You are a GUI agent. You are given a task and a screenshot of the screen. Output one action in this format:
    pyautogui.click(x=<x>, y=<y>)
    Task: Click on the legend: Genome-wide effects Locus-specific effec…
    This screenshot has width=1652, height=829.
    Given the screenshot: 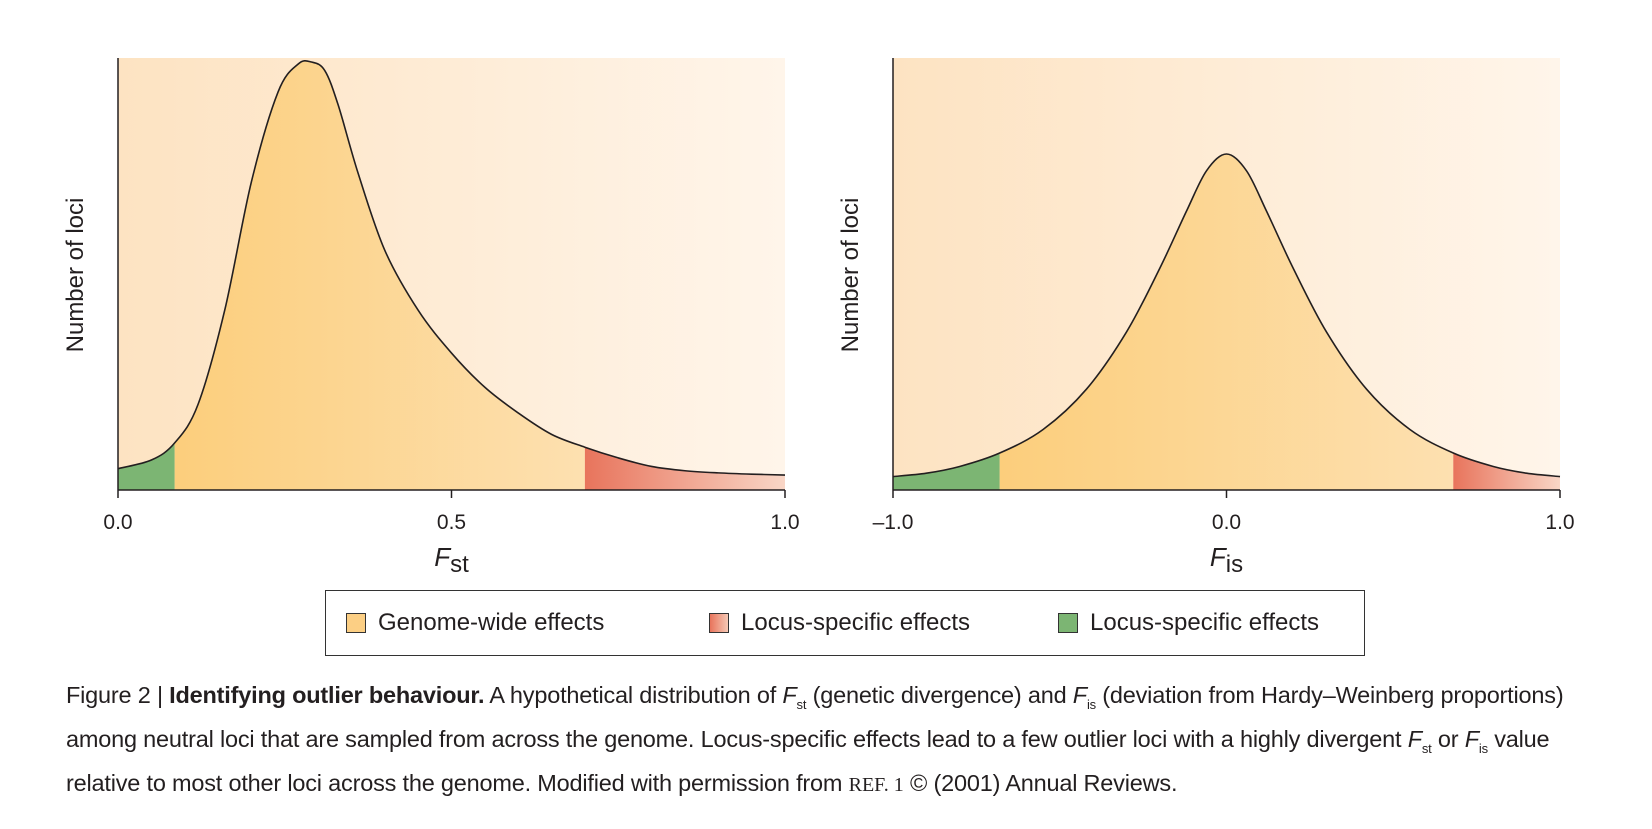 What is the action you would take?
    pyautogui.click(x=845, y=623)
    